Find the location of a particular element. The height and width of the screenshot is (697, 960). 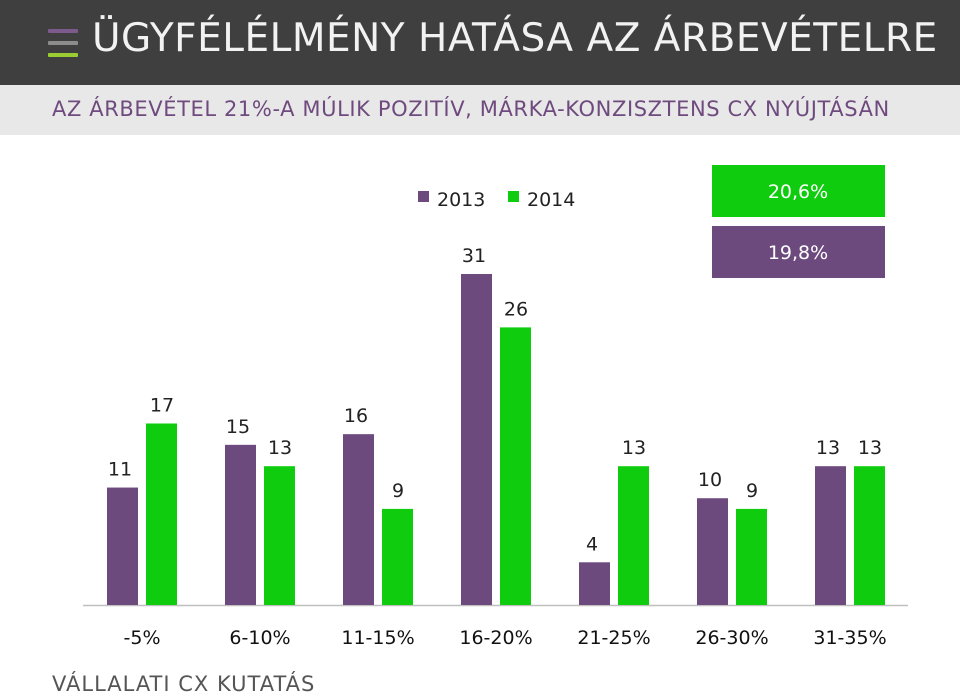

callout-text-0: 20,6% is located at coordinates (798, 192).